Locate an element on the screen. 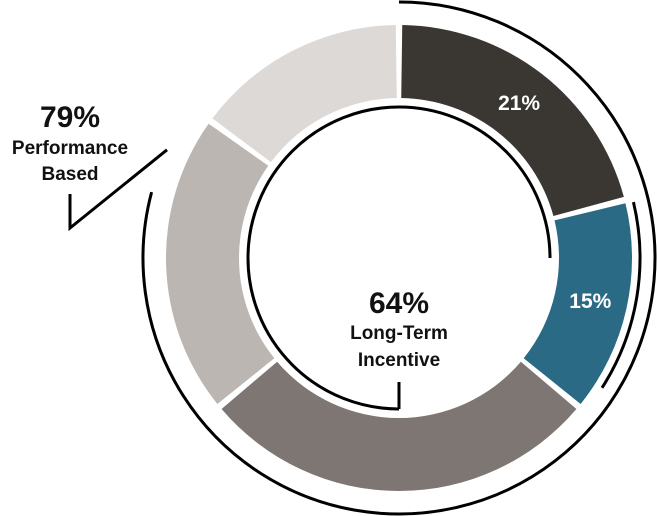 This screenshot has width=657, height=516. performance-based-value: 79% is located at coordinates (70, 117).